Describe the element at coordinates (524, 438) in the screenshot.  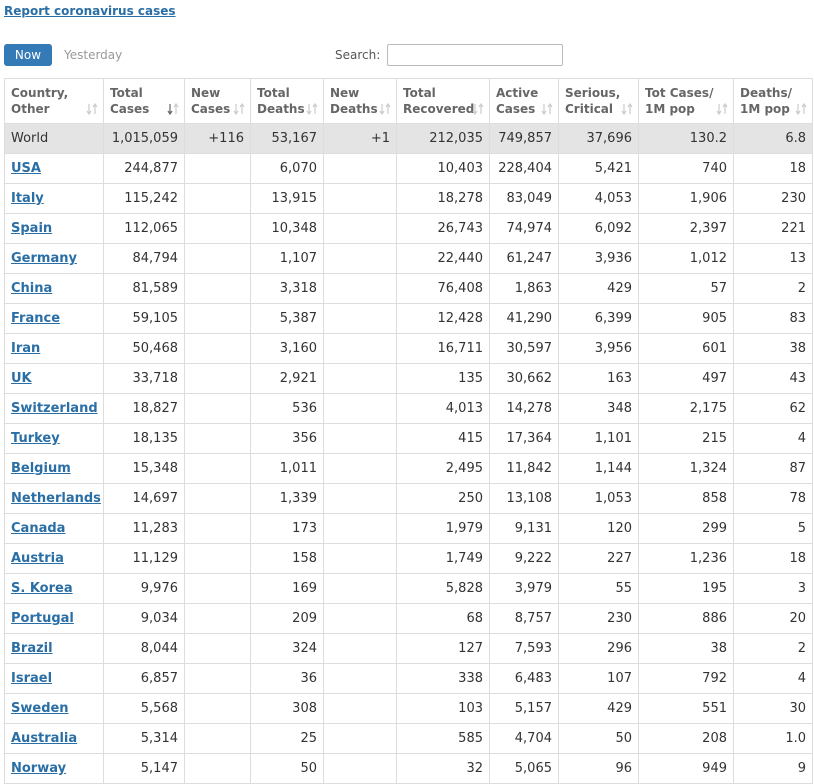
I see `value-cell: 17,364` at that location.